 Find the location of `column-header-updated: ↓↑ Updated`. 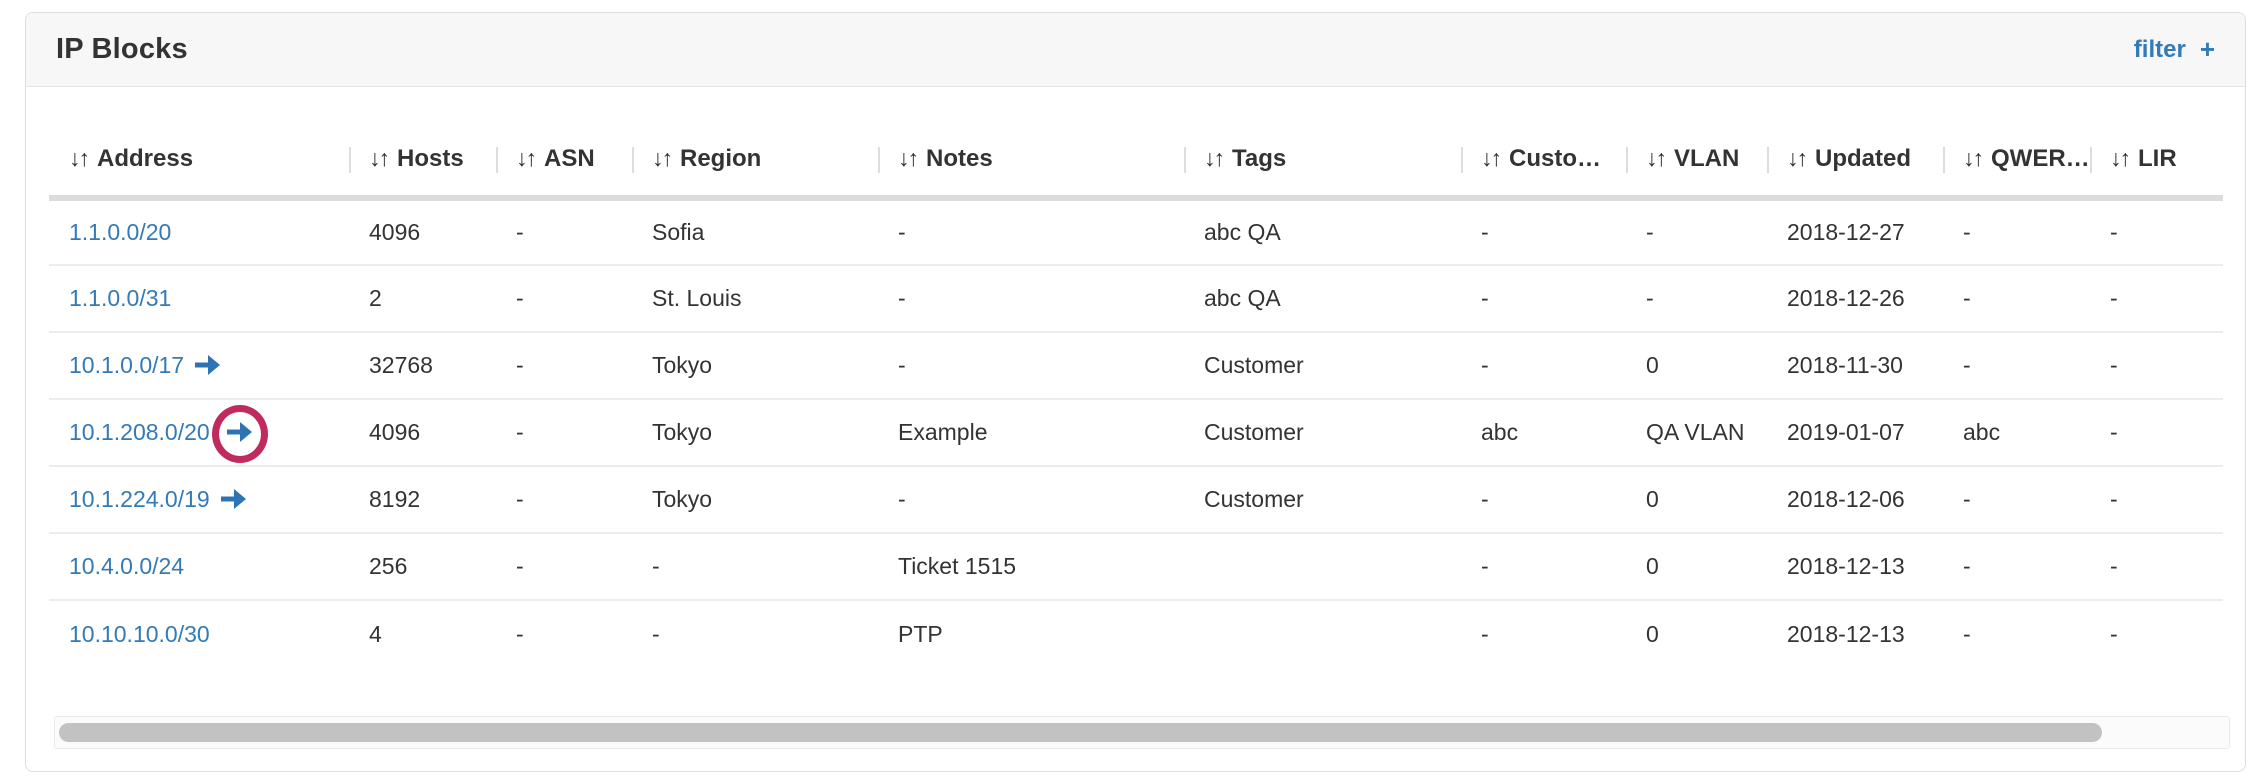

column-header-updated: ↓↑ Updated is located at coordinates (1855, 173).